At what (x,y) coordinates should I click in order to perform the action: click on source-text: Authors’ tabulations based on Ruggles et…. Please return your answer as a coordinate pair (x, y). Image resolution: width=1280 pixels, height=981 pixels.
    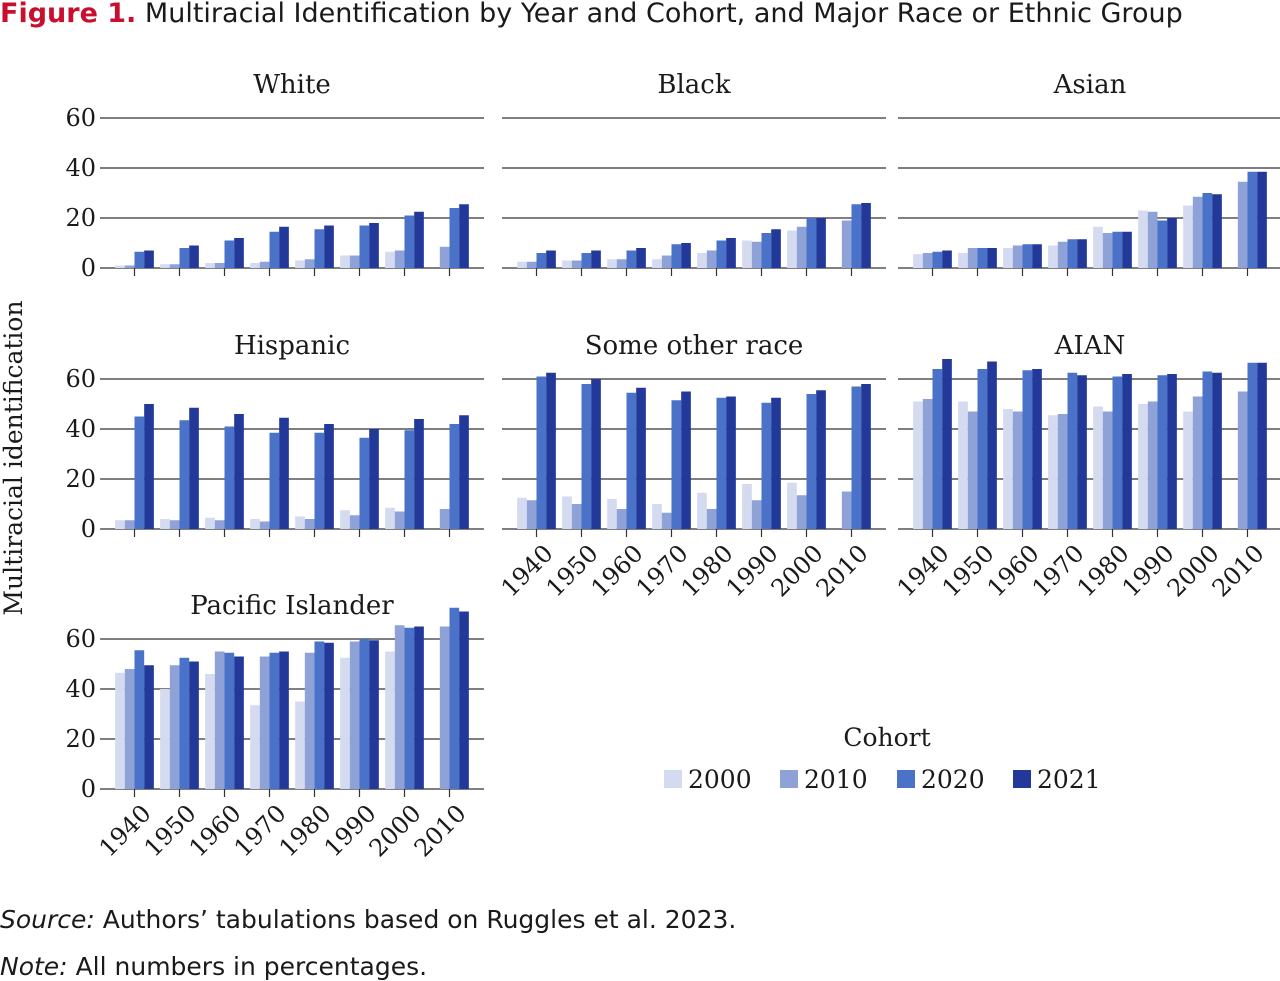
    Looking at the image, I should click on (420, 919).